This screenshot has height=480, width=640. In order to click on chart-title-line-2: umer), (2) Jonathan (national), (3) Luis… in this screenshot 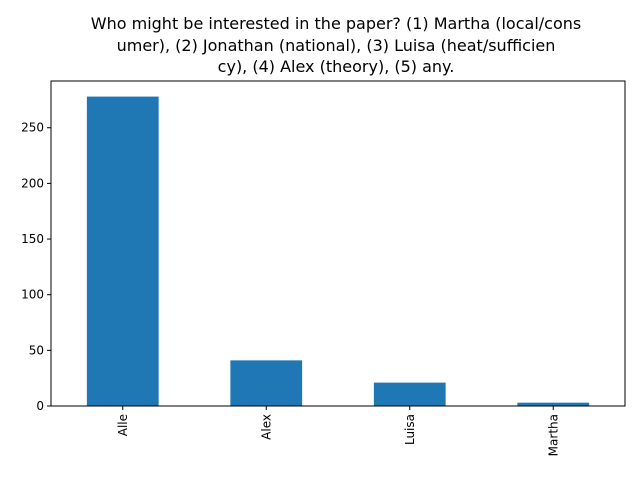, I will do `click(336, 45)`.